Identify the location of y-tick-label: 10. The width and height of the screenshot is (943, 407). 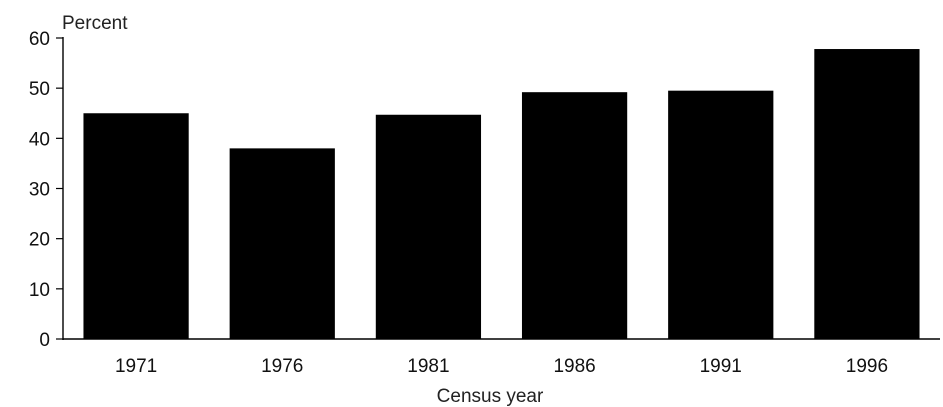
(39, 290).